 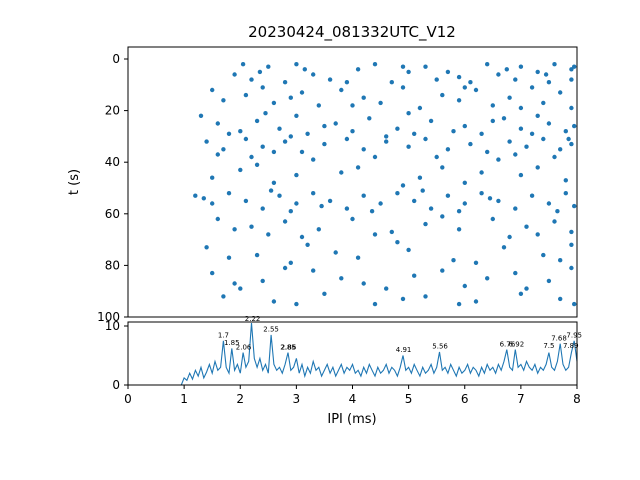 What do you see at coordinates (271, 330) in the screenshot?
I see `peak-label: 2.55` at bounding box center [271, 330].